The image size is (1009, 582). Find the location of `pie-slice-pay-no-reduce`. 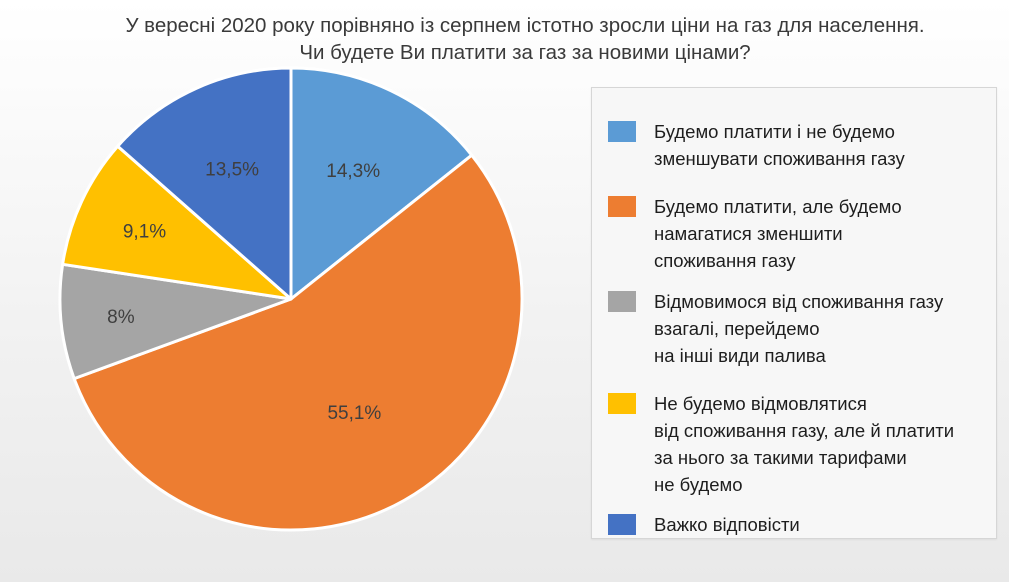

pie-slice-pay-no-reduce is located at coordinates (381, 183).